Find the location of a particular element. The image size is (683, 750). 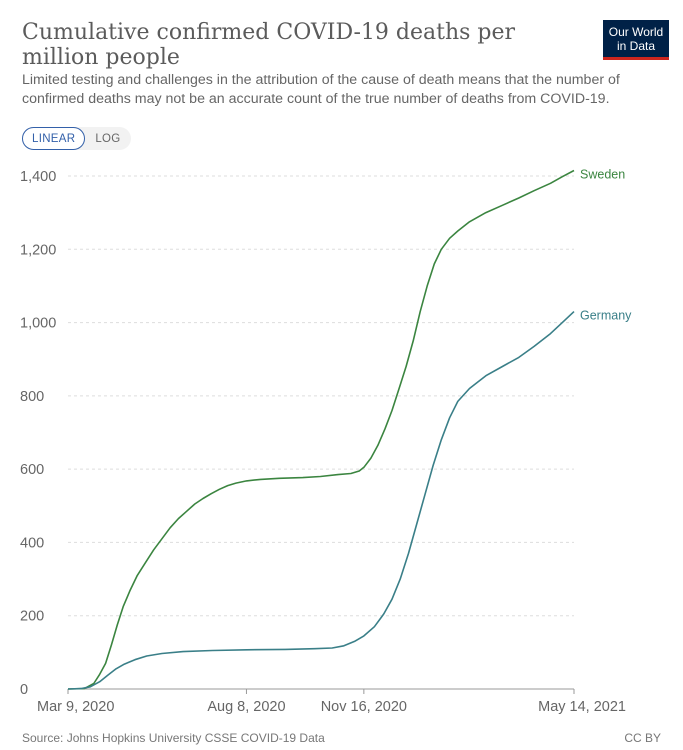

y-tick-label: 1,200 is located at coordinates (38, 250).